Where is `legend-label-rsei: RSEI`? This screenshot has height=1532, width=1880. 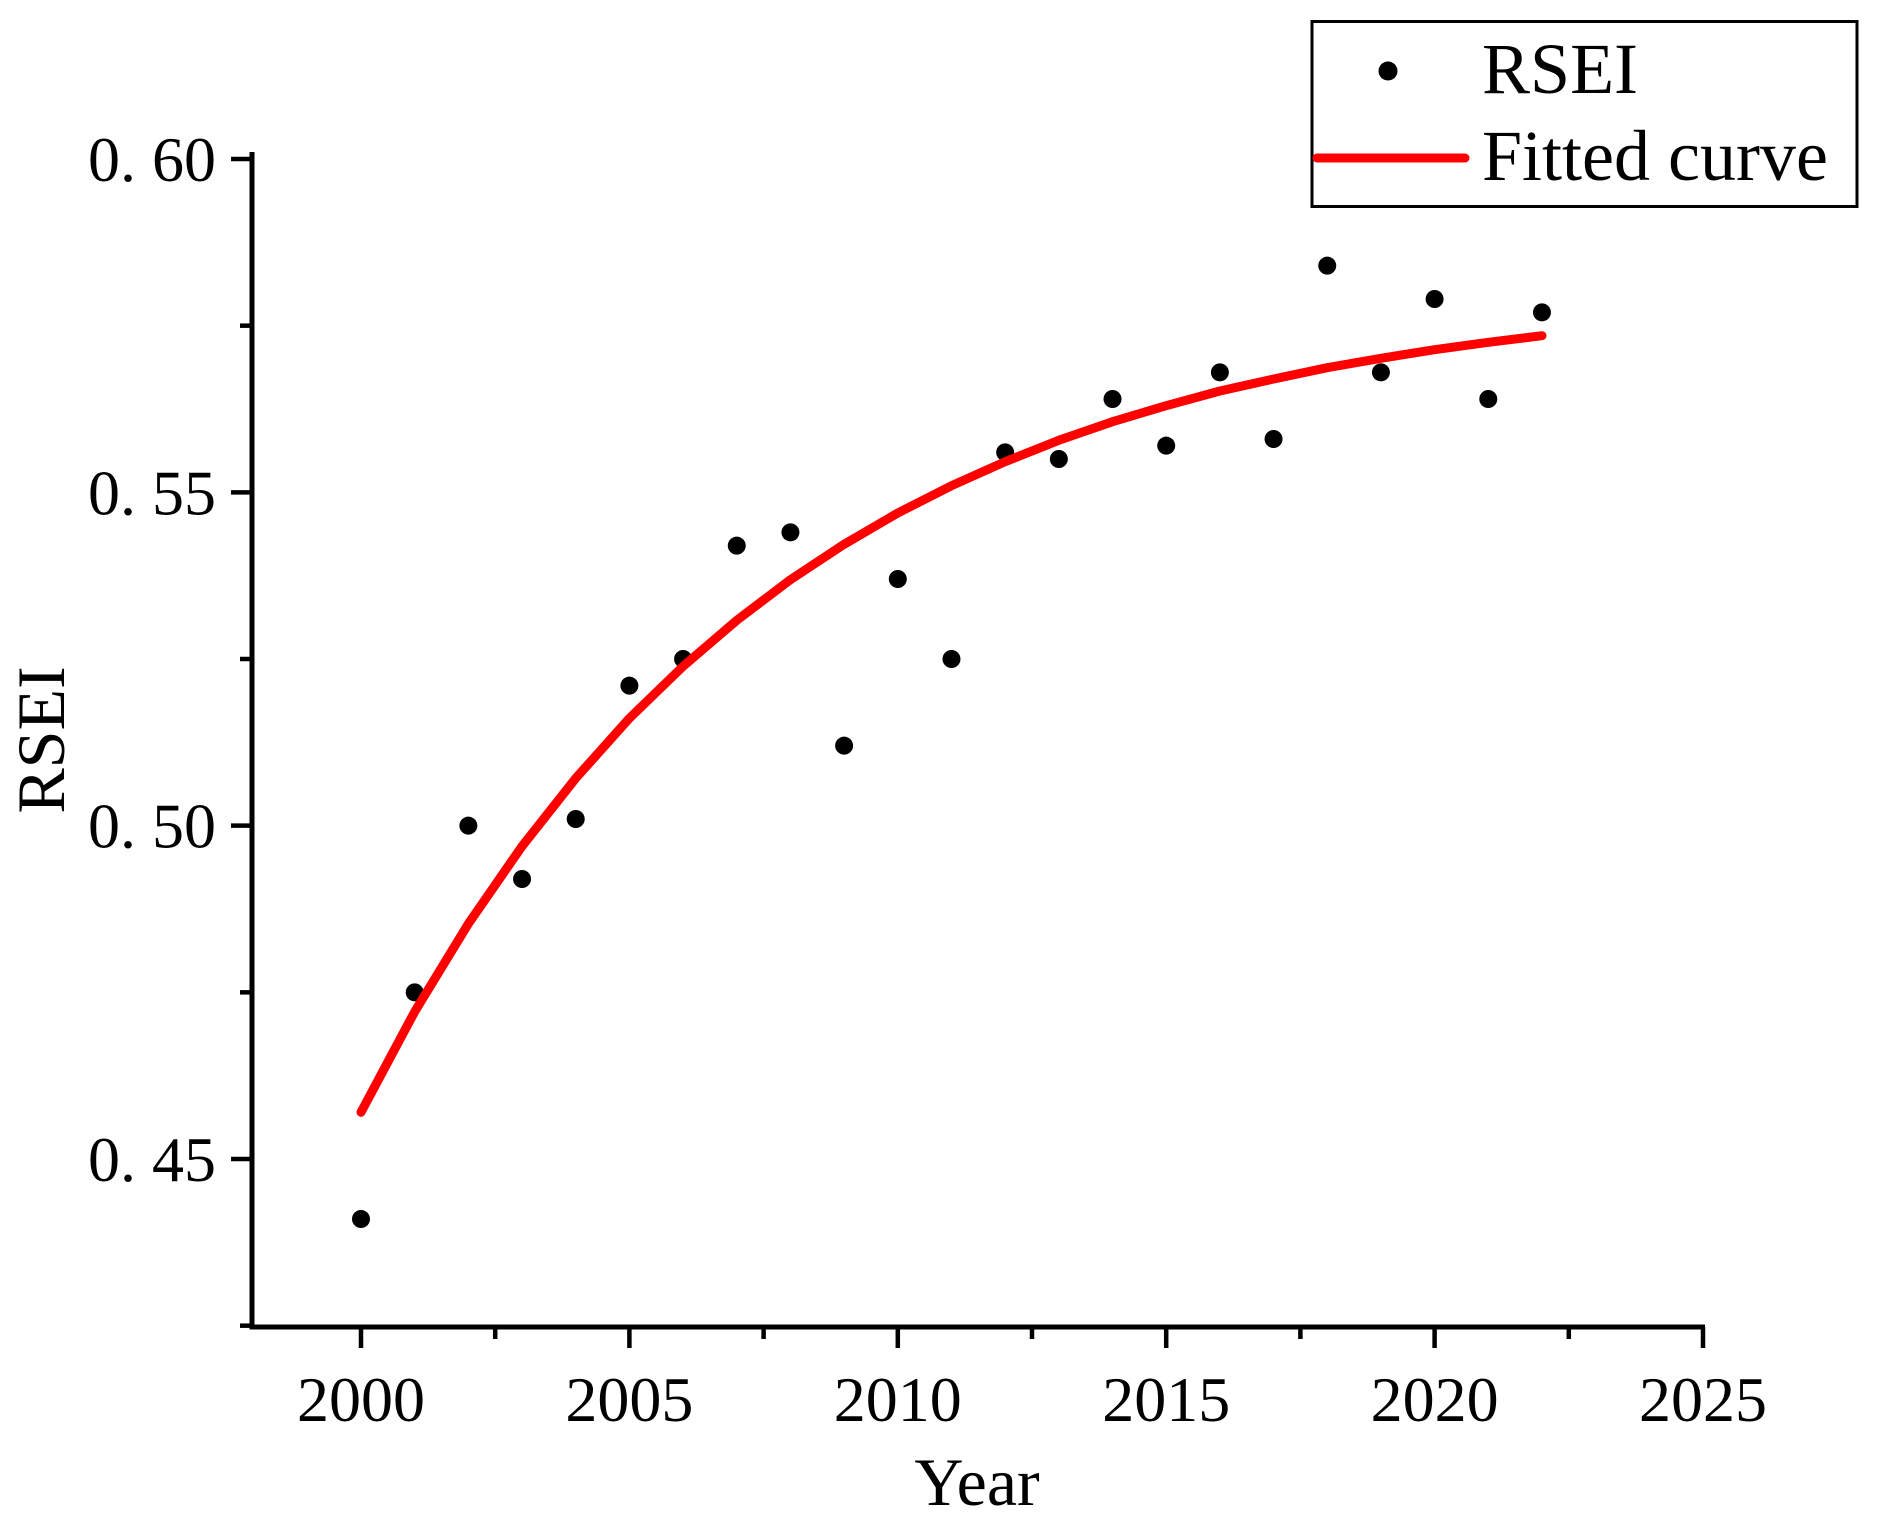 legend-label-rsei: RSEI is located at coordinates (1560, 69).